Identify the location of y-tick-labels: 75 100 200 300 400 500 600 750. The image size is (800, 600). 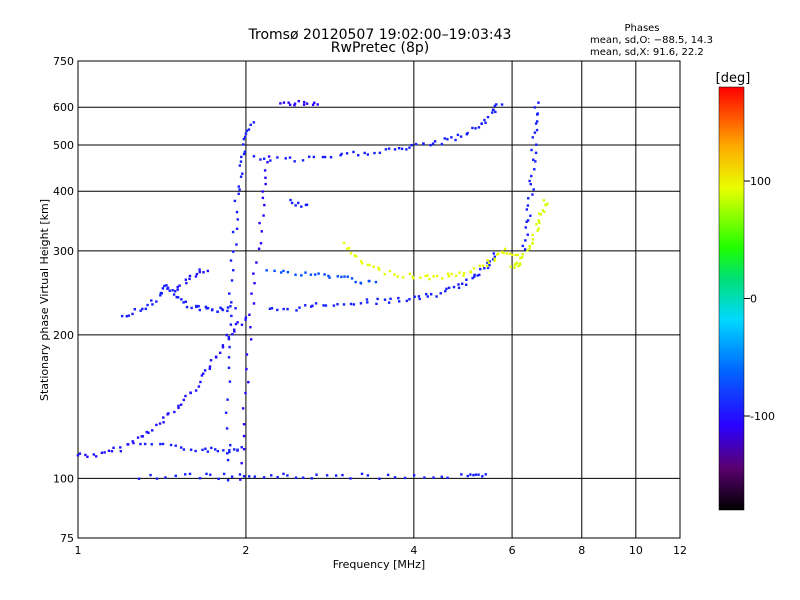
(63, 300).